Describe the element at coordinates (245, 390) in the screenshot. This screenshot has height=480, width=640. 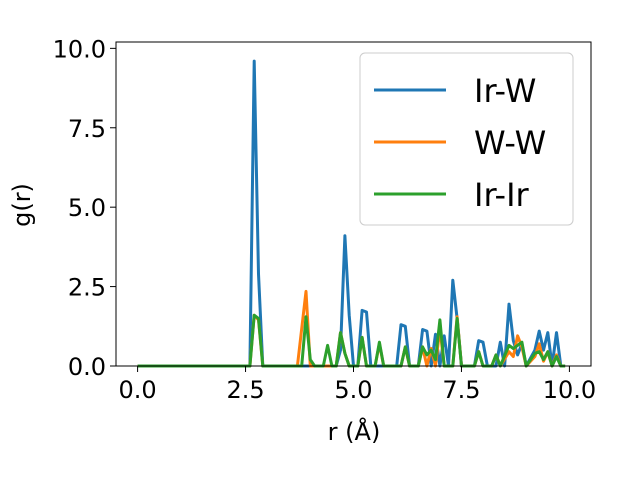
I see `x-tick-label: 2.5` at that location.